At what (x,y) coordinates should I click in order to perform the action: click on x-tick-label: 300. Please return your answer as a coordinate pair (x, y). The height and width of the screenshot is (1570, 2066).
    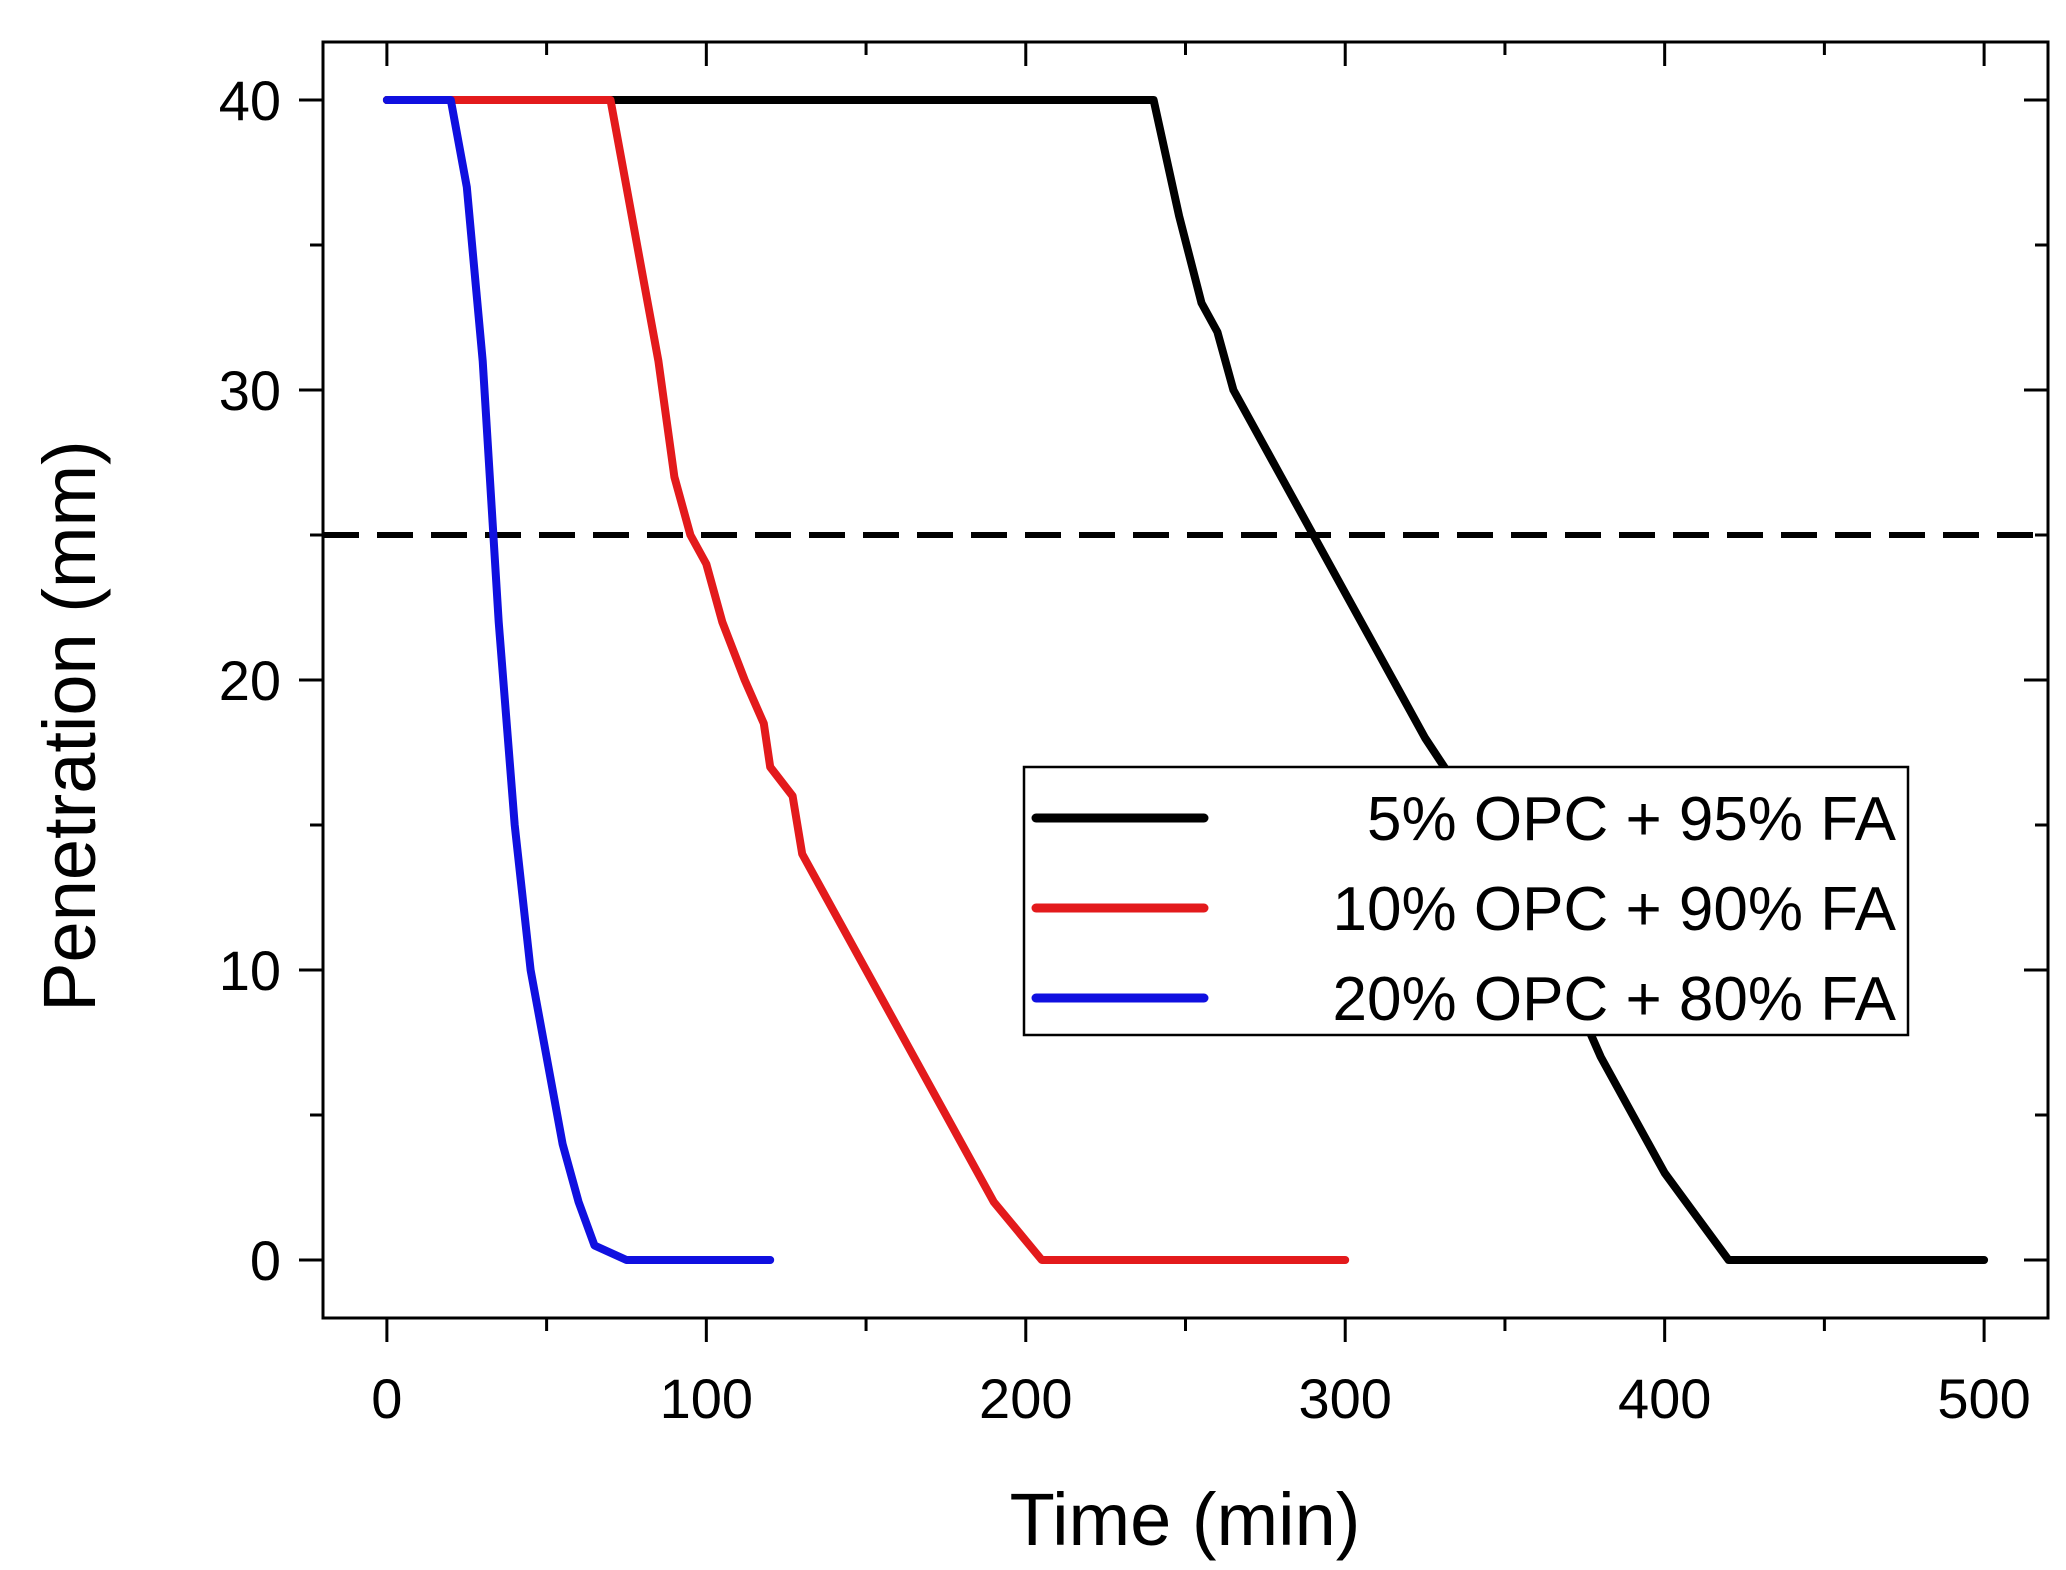
    Looking at the image, I should click on (1345, 1398).